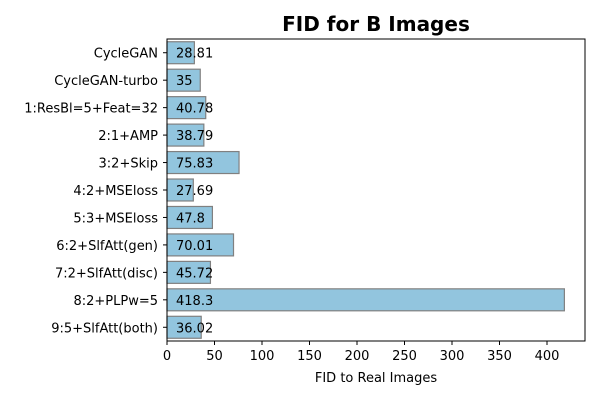  Describe the element at coordinates (128, 136) in the screenshot. I see `category-label-4: 2:1+AMP` at that location.